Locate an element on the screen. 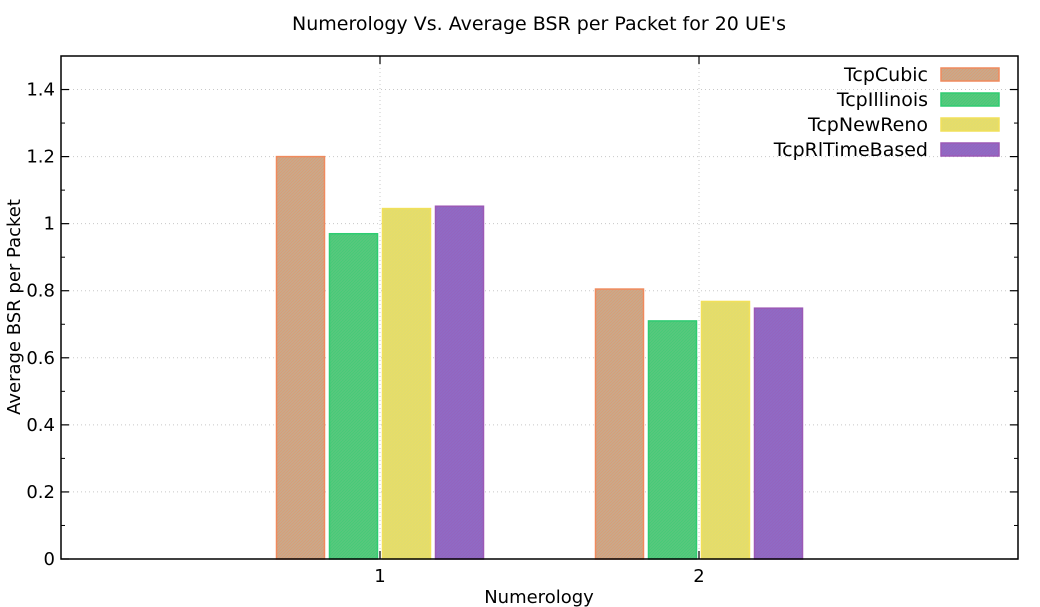 Image resolution: width=1040 pixels, height=607 pixels. legend-label: TcpNewReno is located at coordinates (867, 125).